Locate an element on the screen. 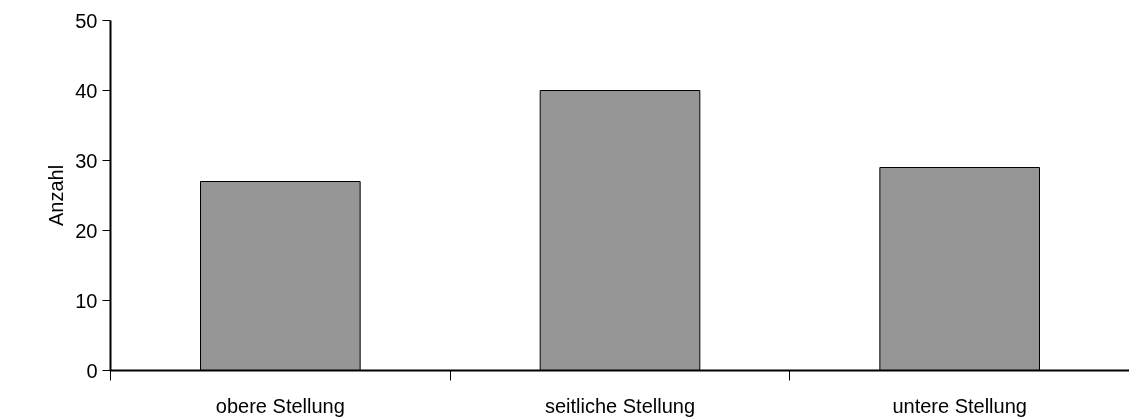 Image resolution: width=1129 pixels, height=420 pixels. y-tick-label: 0 is located at coordinates (92, 370).